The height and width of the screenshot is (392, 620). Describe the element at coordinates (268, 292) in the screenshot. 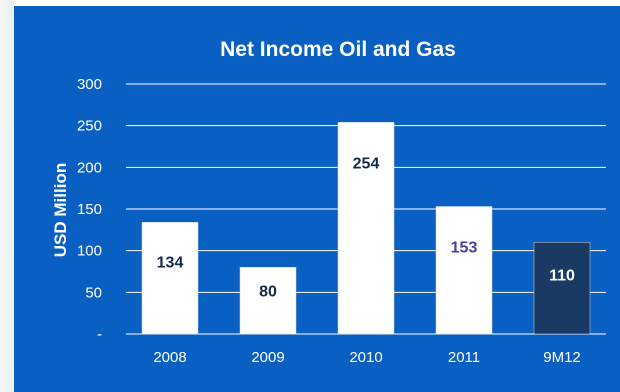

I see `data-label: 80` at that location.